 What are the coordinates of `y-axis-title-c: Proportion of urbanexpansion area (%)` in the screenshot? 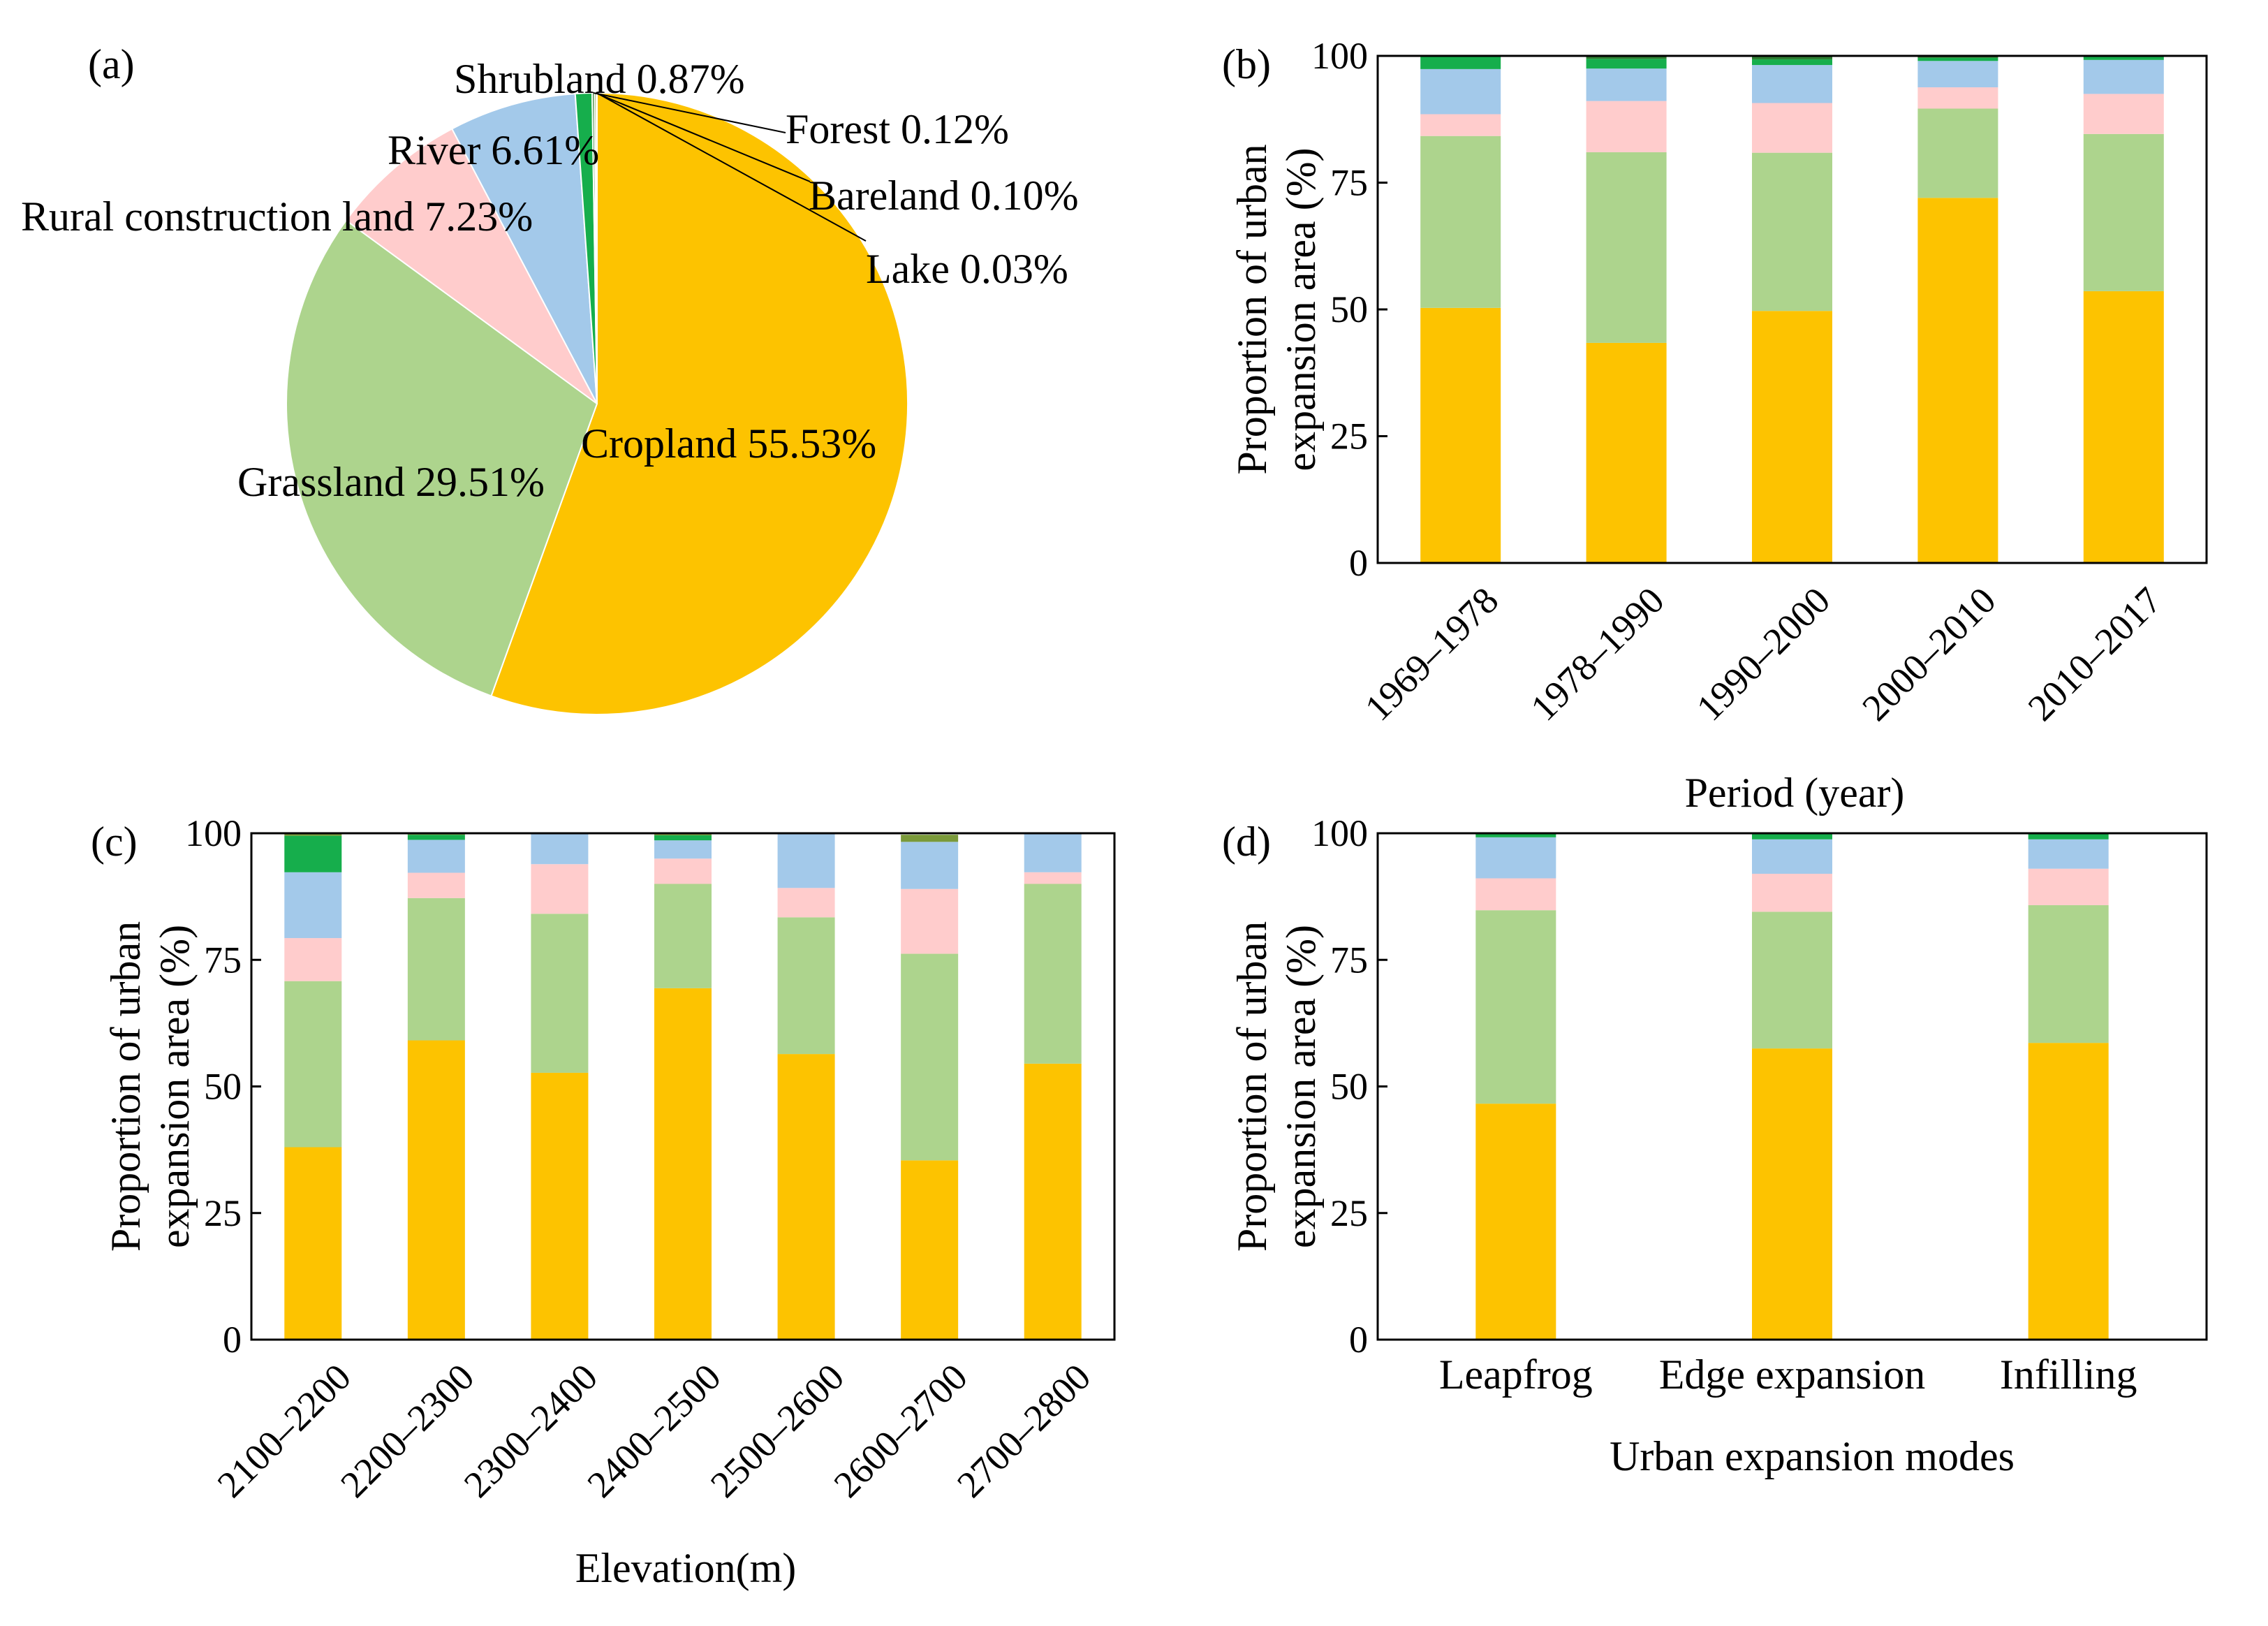 It's located at (150, 1086).